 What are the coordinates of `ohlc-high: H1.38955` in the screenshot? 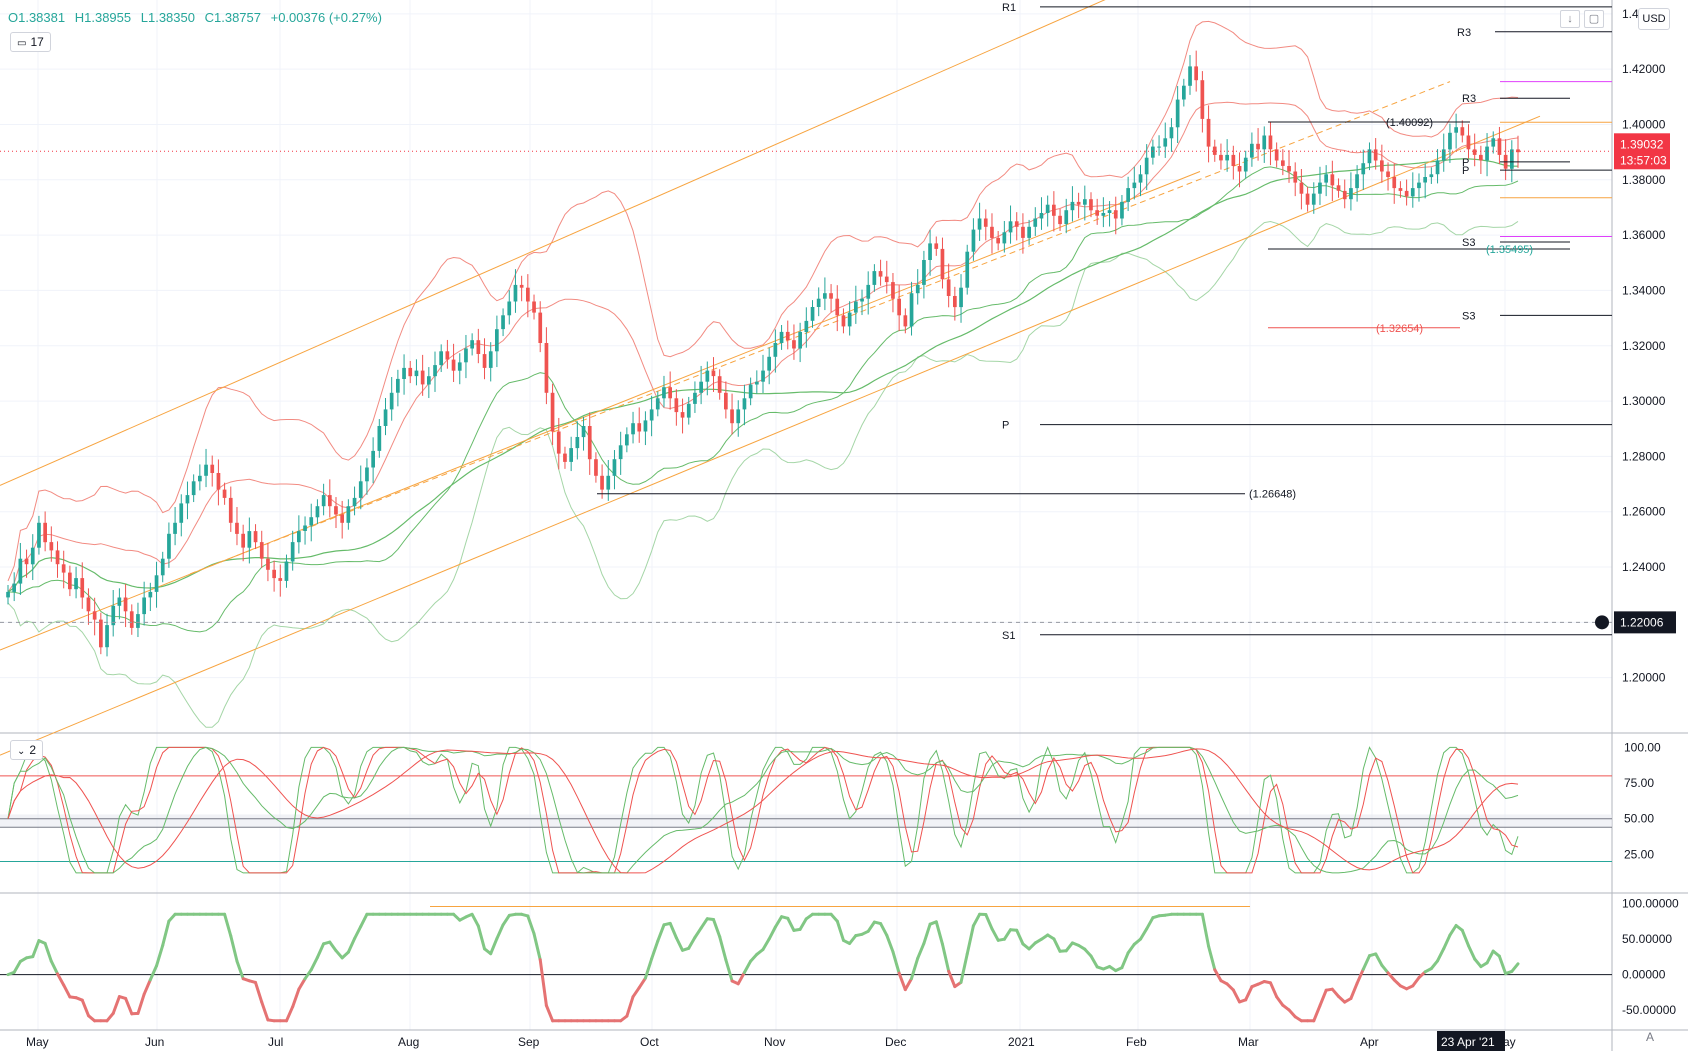 It's located at (103, 17).